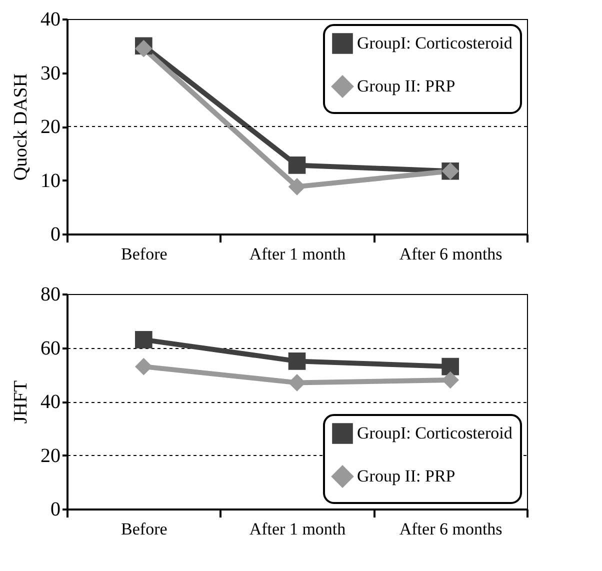  I want to click on y-tick-label: 30, so click(50, 73).